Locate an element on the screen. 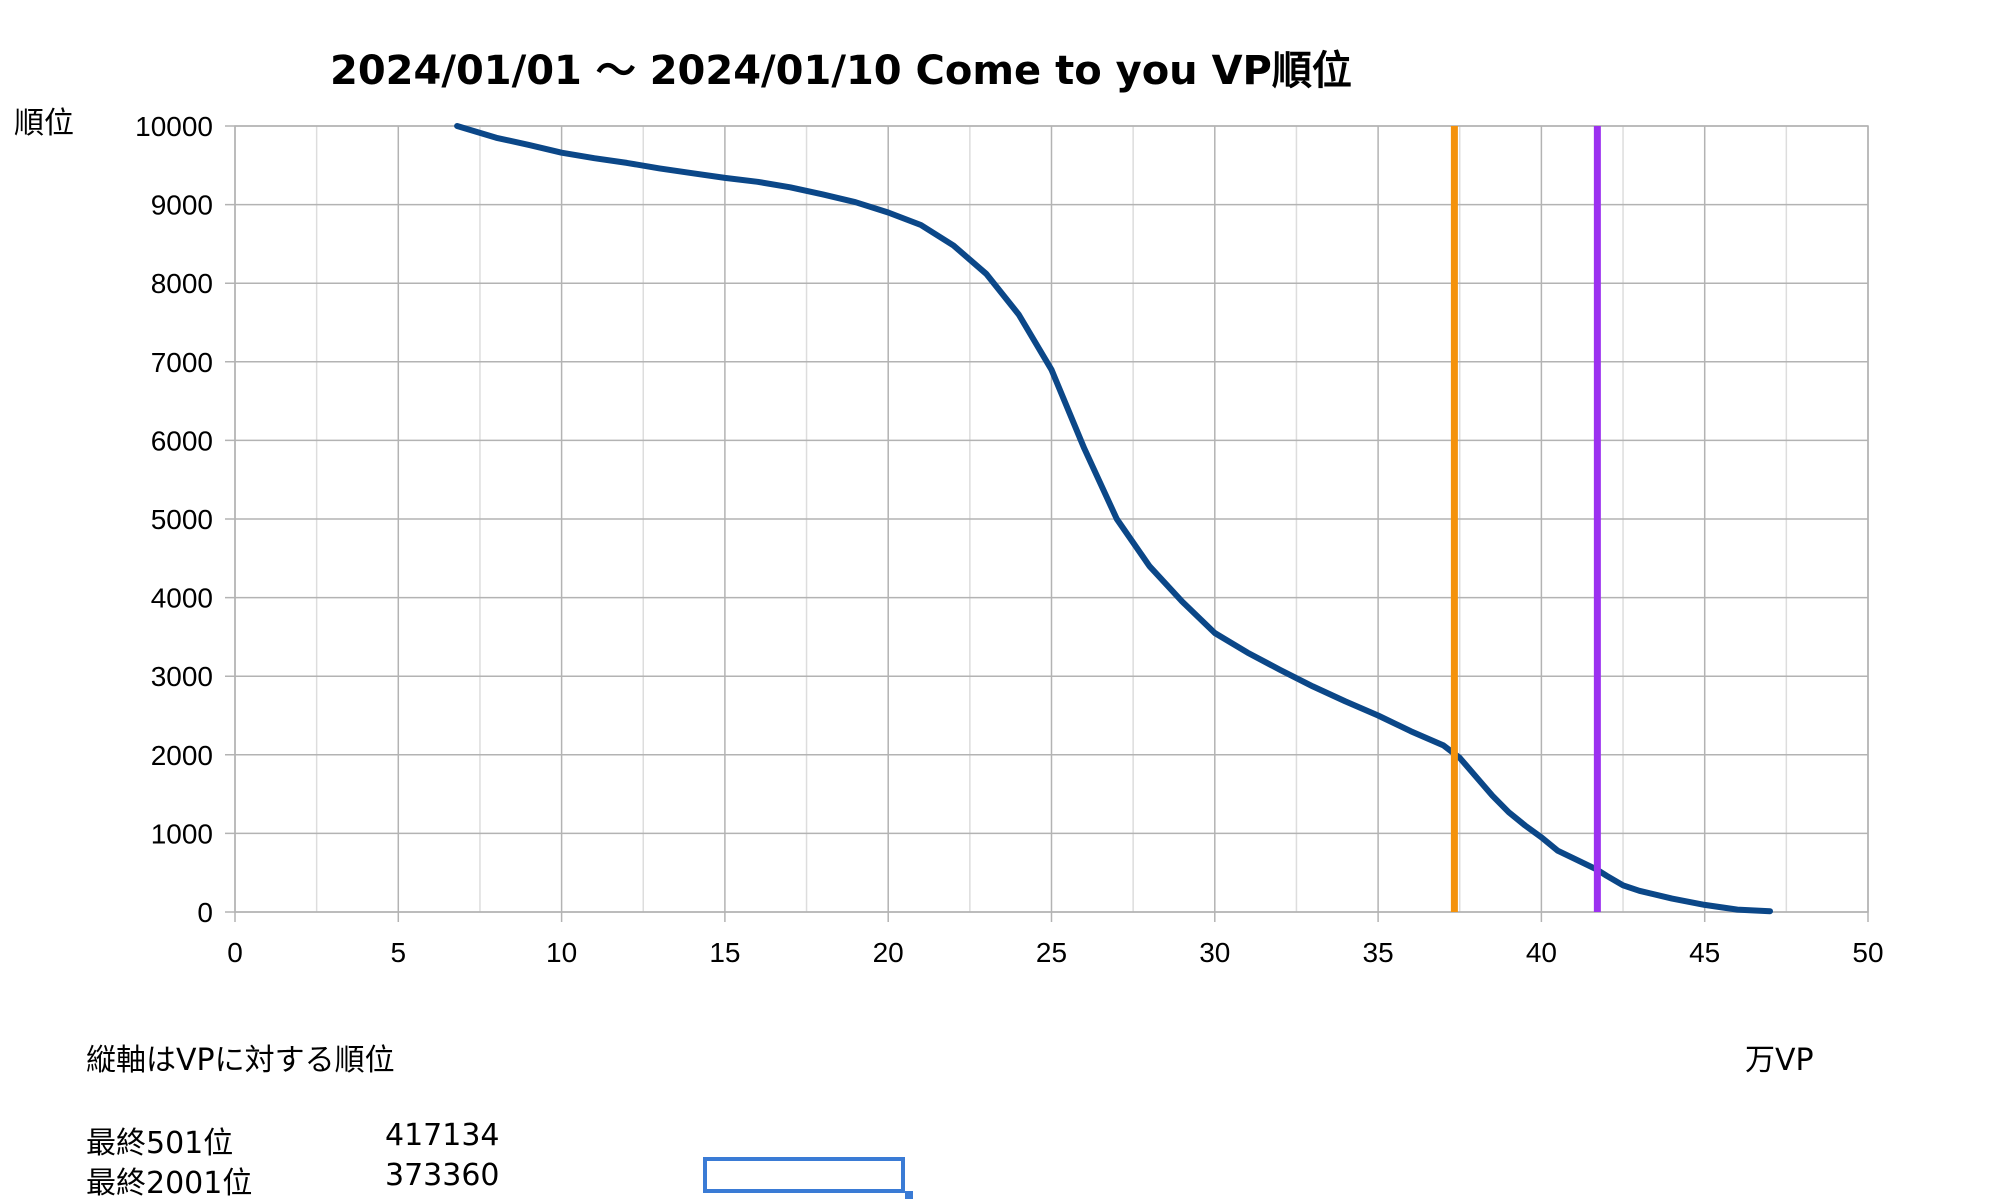 The height and width of the screenshot is (1202, 2000). x-tick-label: 20 is located at coordinates (888, 952).